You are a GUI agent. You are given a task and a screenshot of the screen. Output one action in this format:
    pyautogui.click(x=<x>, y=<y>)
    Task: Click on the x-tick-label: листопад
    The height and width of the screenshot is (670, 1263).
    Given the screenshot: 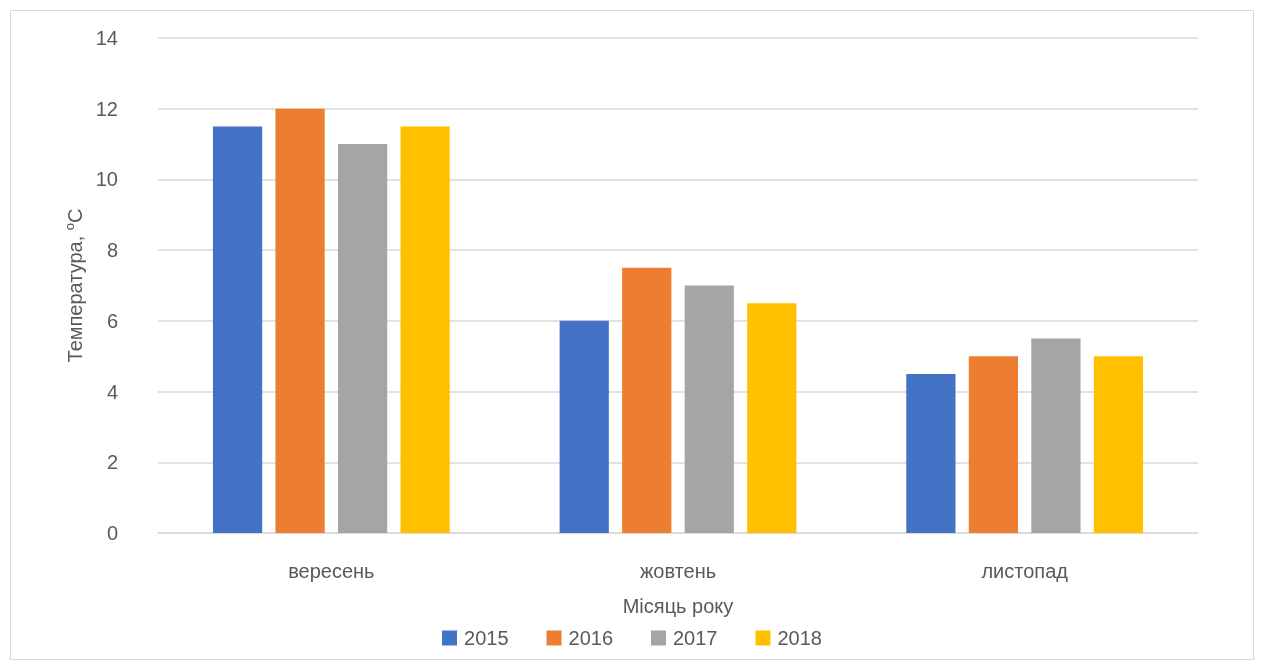 What is the action you would take?
    pyautogui.click(x=1025, y=571)
    